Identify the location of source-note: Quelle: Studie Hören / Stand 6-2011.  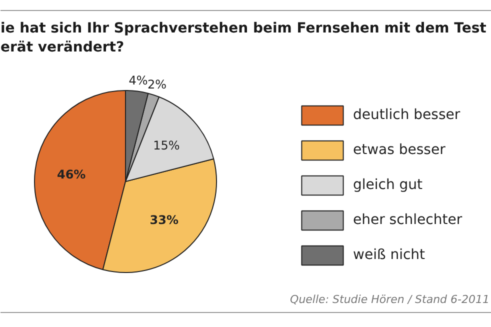
(390, 299).